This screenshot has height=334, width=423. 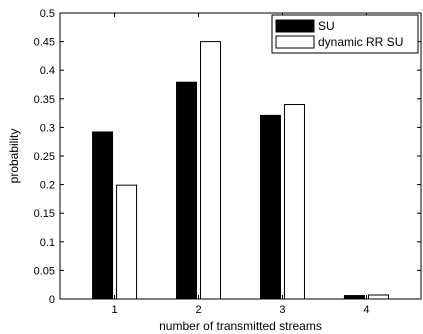 What do you see at coordinates (326, 26) in the screenshot?
I see `legend-label: SU` at bounding box center [326, 26].